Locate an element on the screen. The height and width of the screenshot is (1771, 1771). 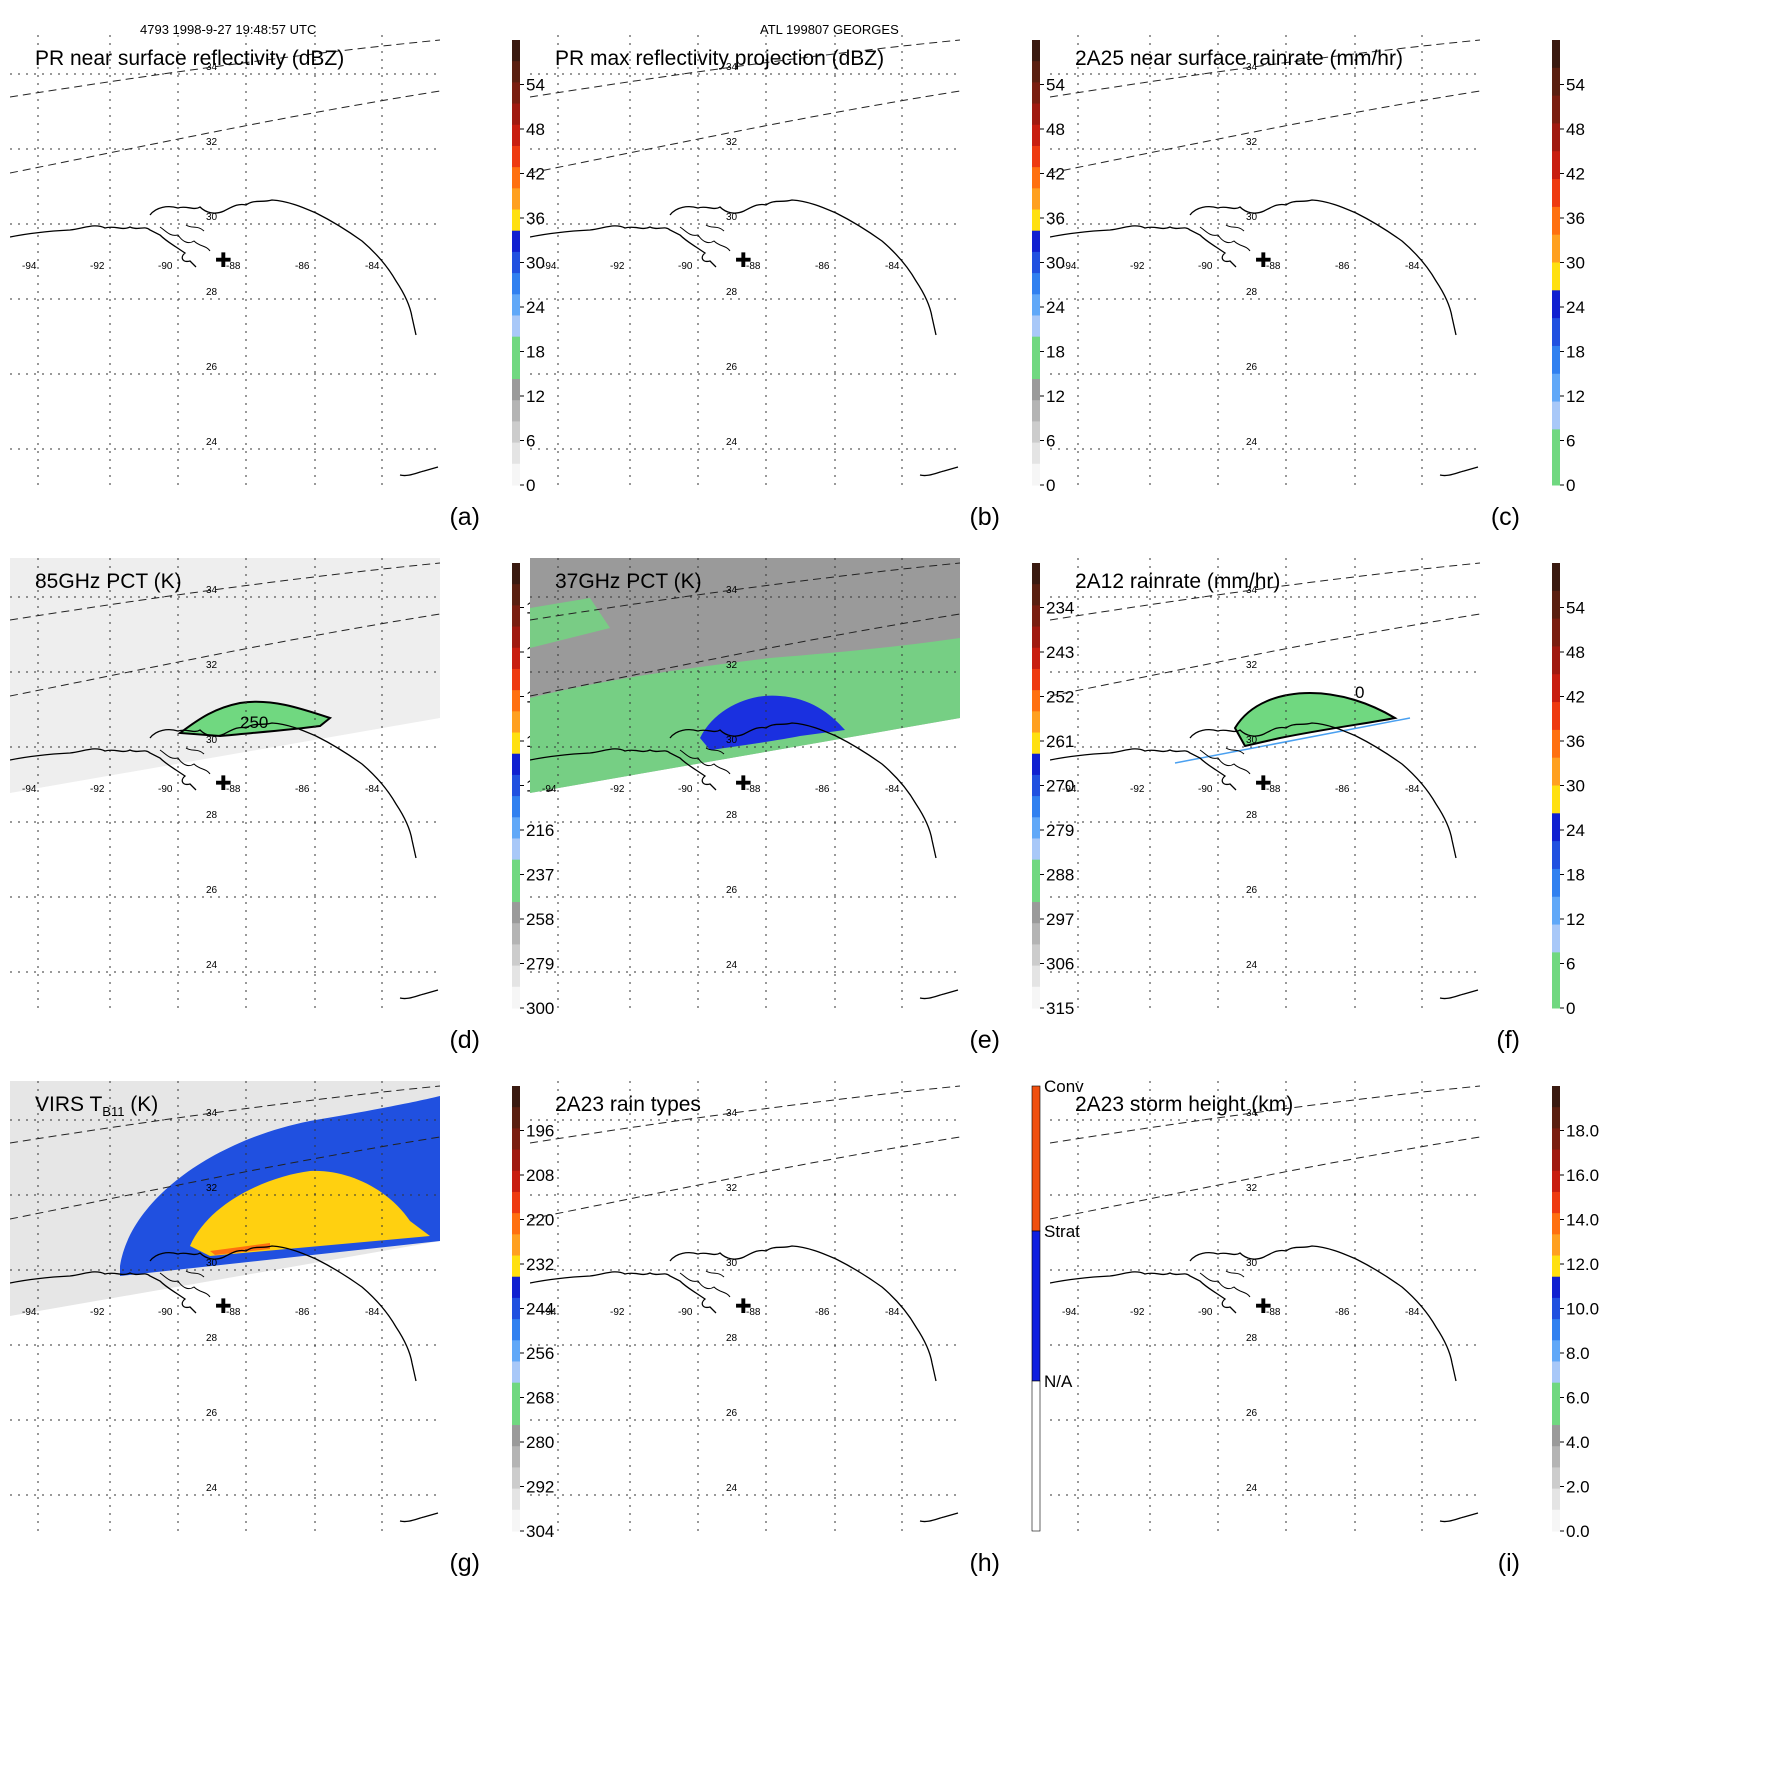
colorbar-label: 279 is located at coordinates (540, 964).